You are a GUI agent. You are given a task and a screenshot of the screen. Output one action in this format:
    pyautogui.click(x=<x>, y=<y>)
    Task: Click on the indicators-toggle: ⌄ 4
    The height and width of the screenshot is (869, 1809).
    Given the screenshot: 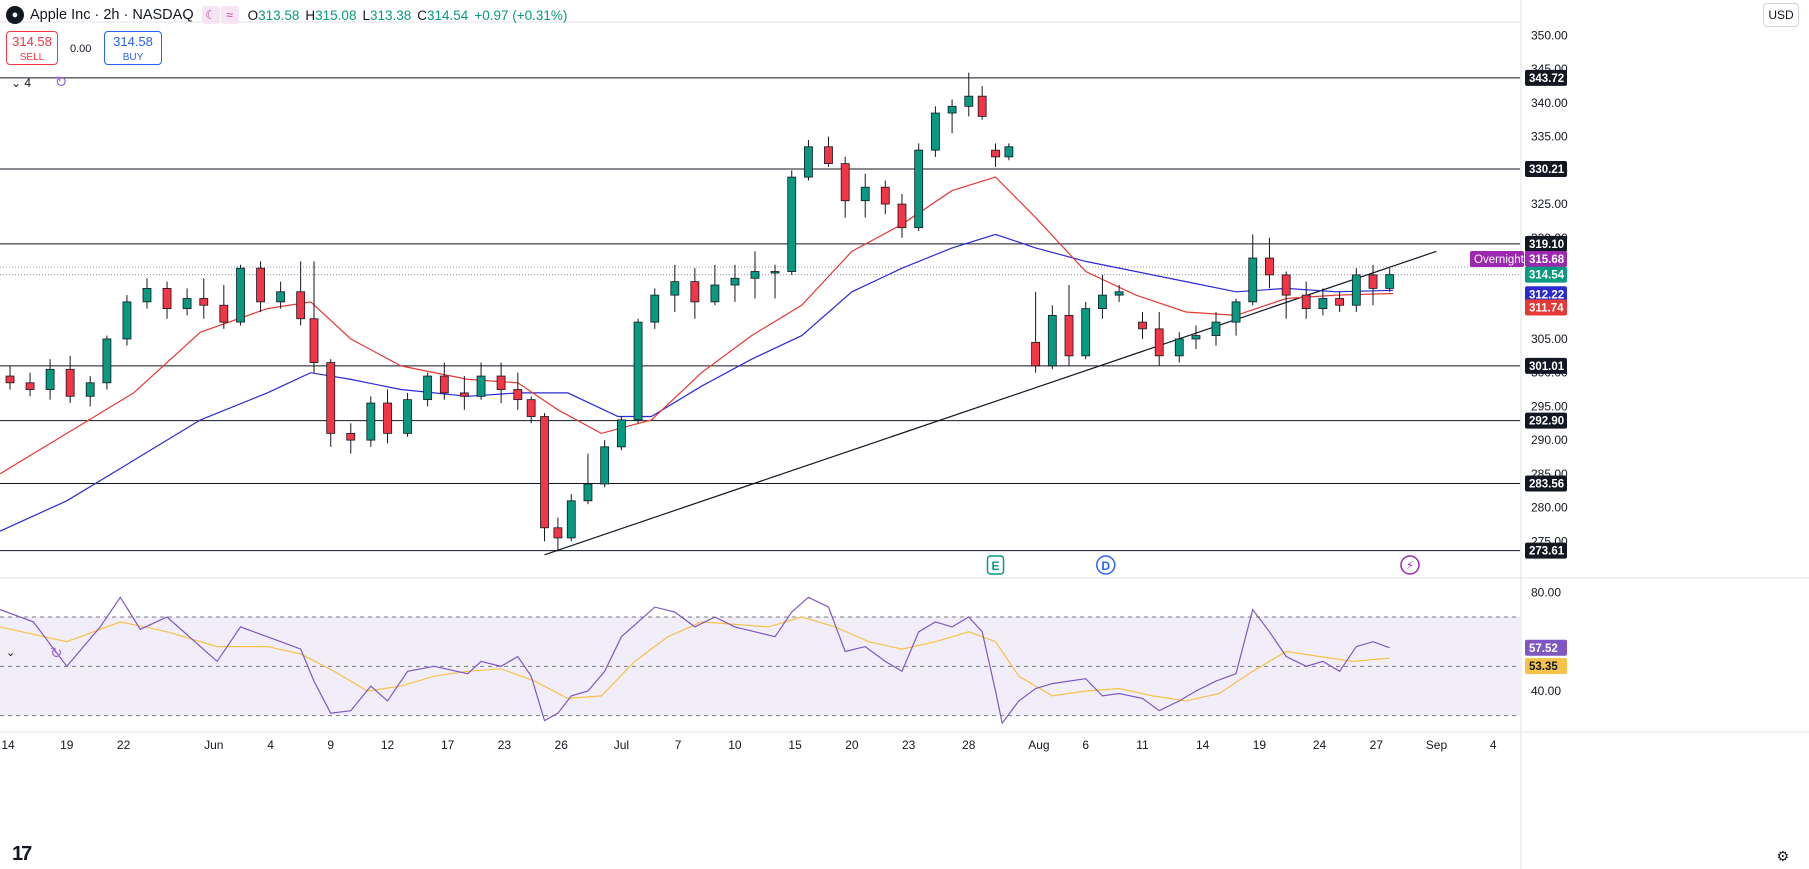 What is the action you would take?
    pyautogui.click(x=21, y=83)
    